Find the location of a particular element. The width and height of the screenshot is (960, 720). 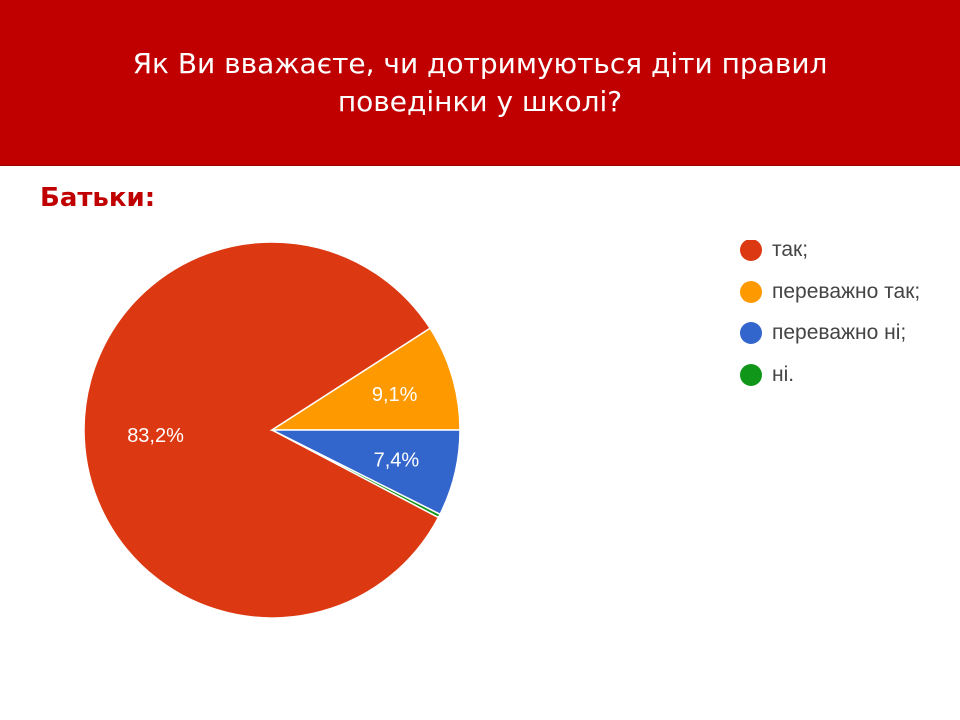

legend-item: переважно ні; is located at coordinates (838, 332).